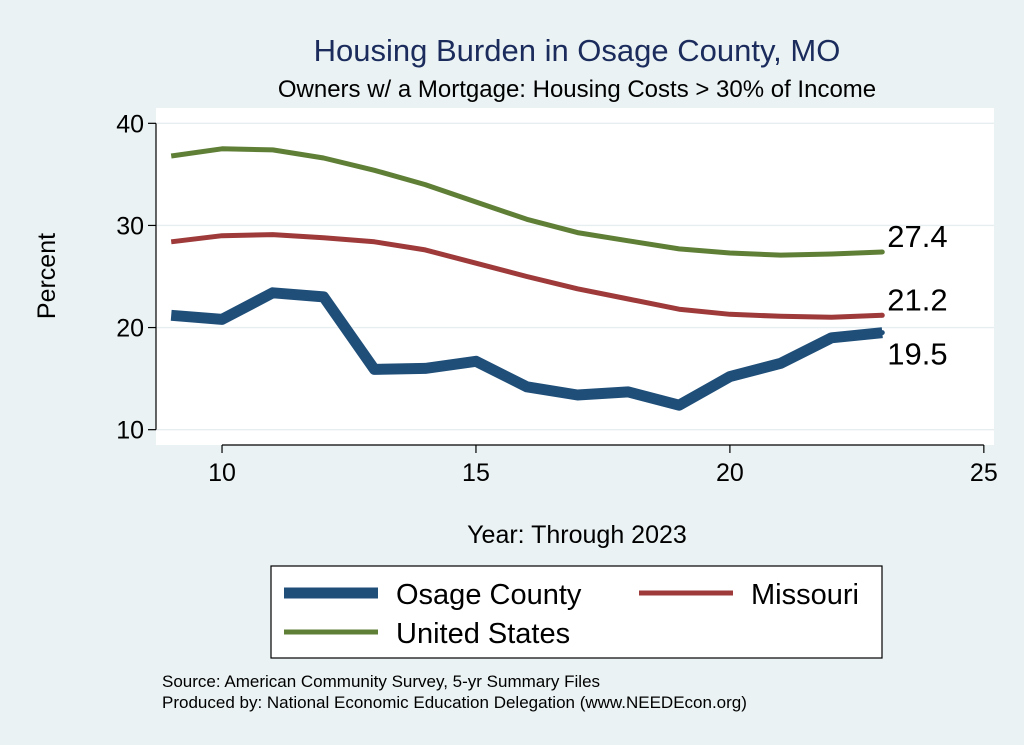 The height and width of the screenshot is (745, 1024). What do you see at coordinates (984, 473) in the screenshot?
I see `x-tick-label-25: 25` at bounding box center [984, 473].